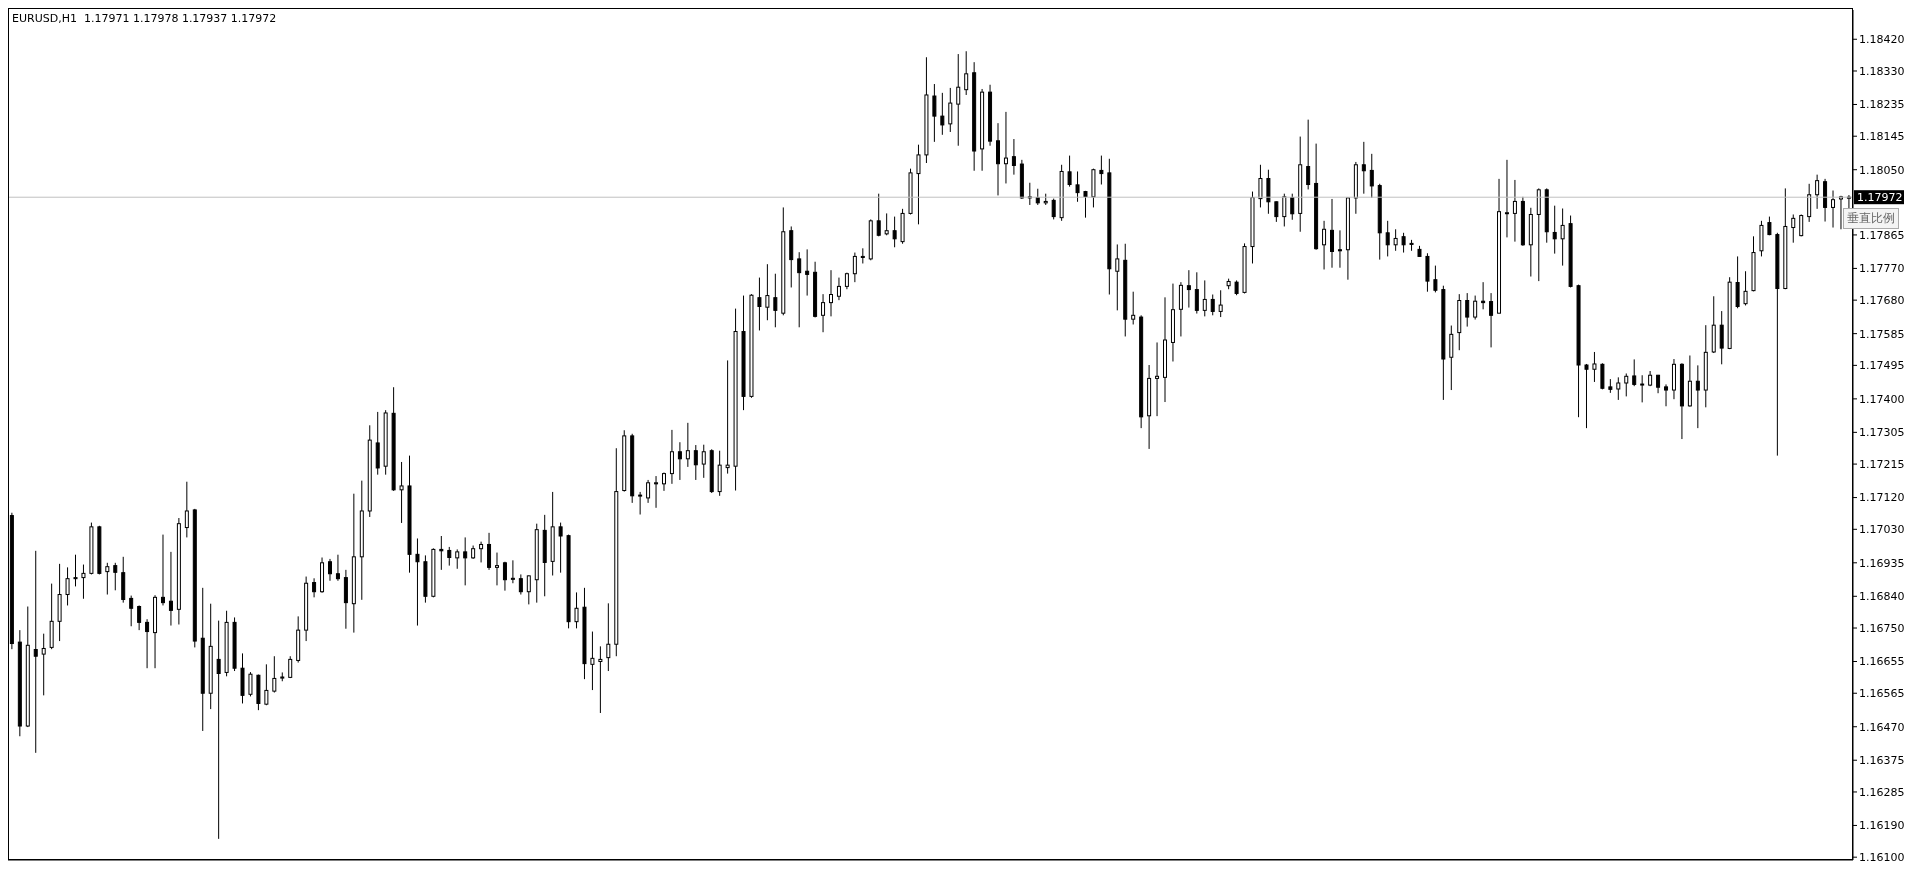 The width and height of the screenshot is (1913, 876). What do you see at coordinates (1882, 727) in the screenshot?
I see `y-tick-label: 1.16470` at bounding box center [1882, 727].